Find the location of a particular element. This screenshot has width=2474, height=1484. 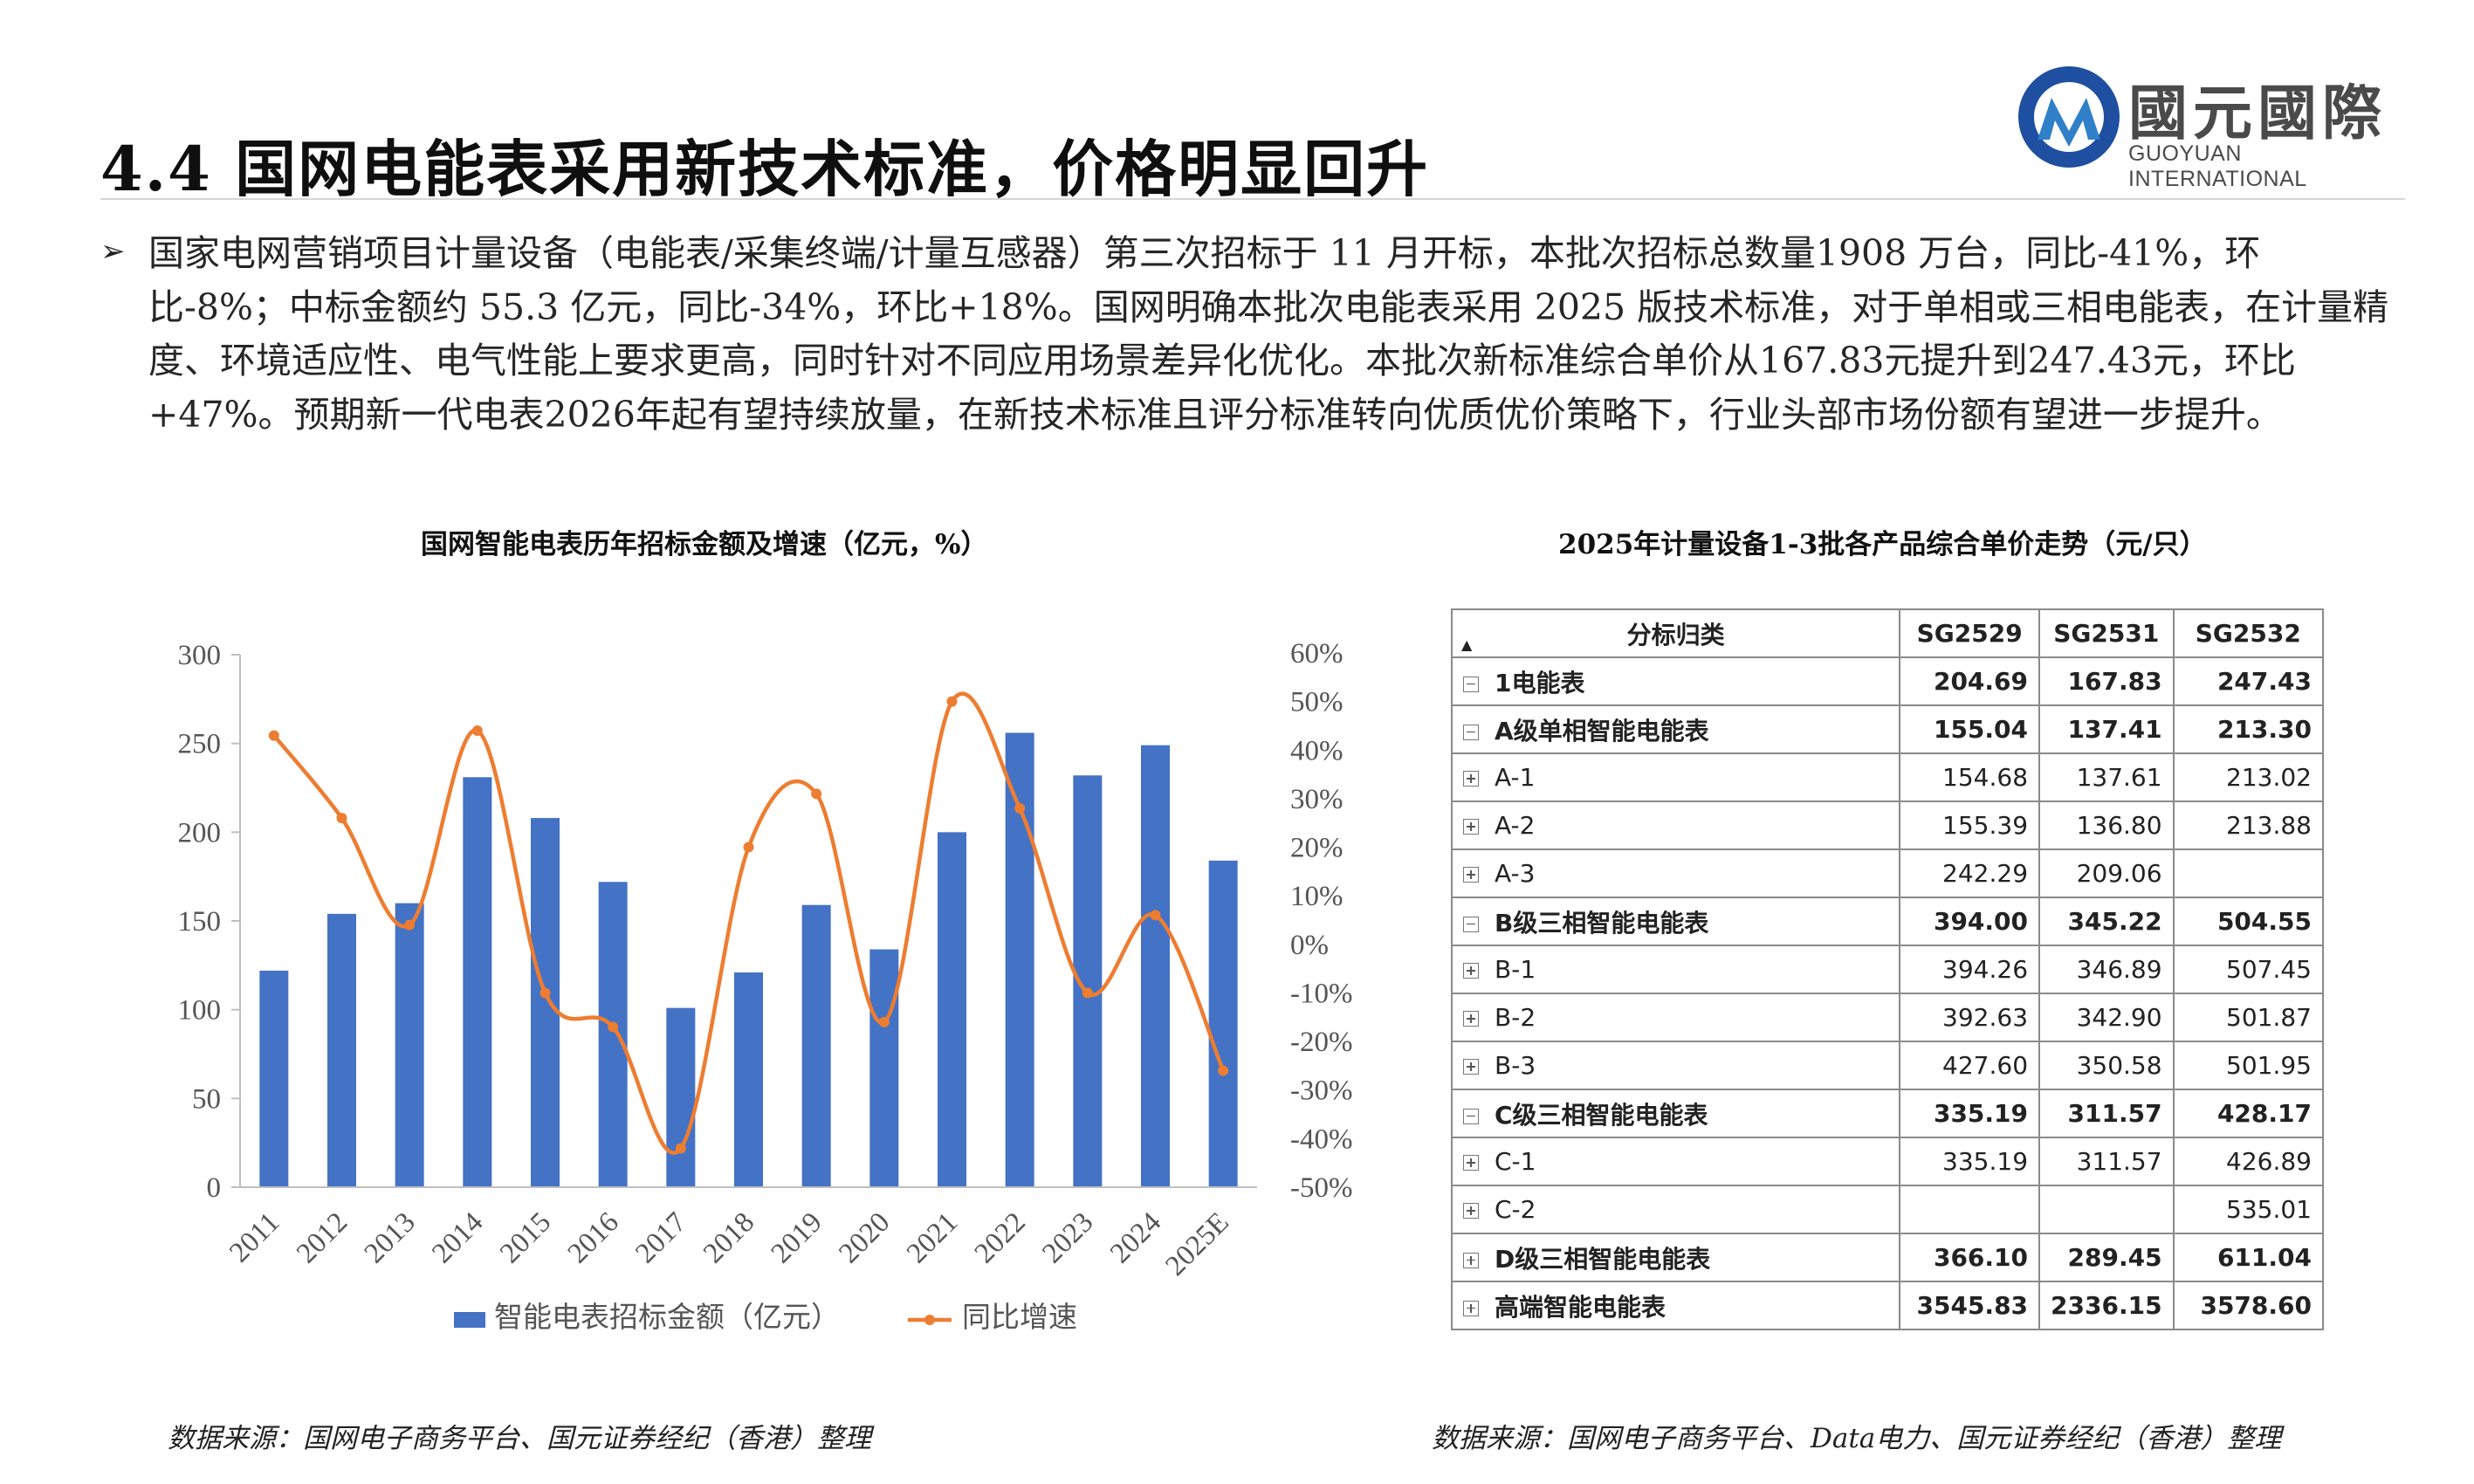

row-label-cell: C级三相智能电能表 is located at coordinates (1675, 1113).